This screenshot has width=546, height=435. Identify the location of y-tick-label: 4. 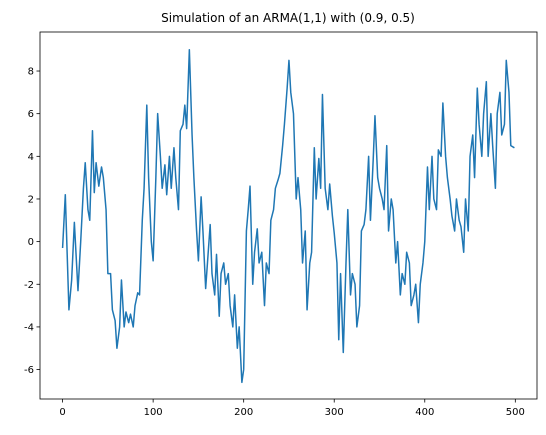
(31, 157).